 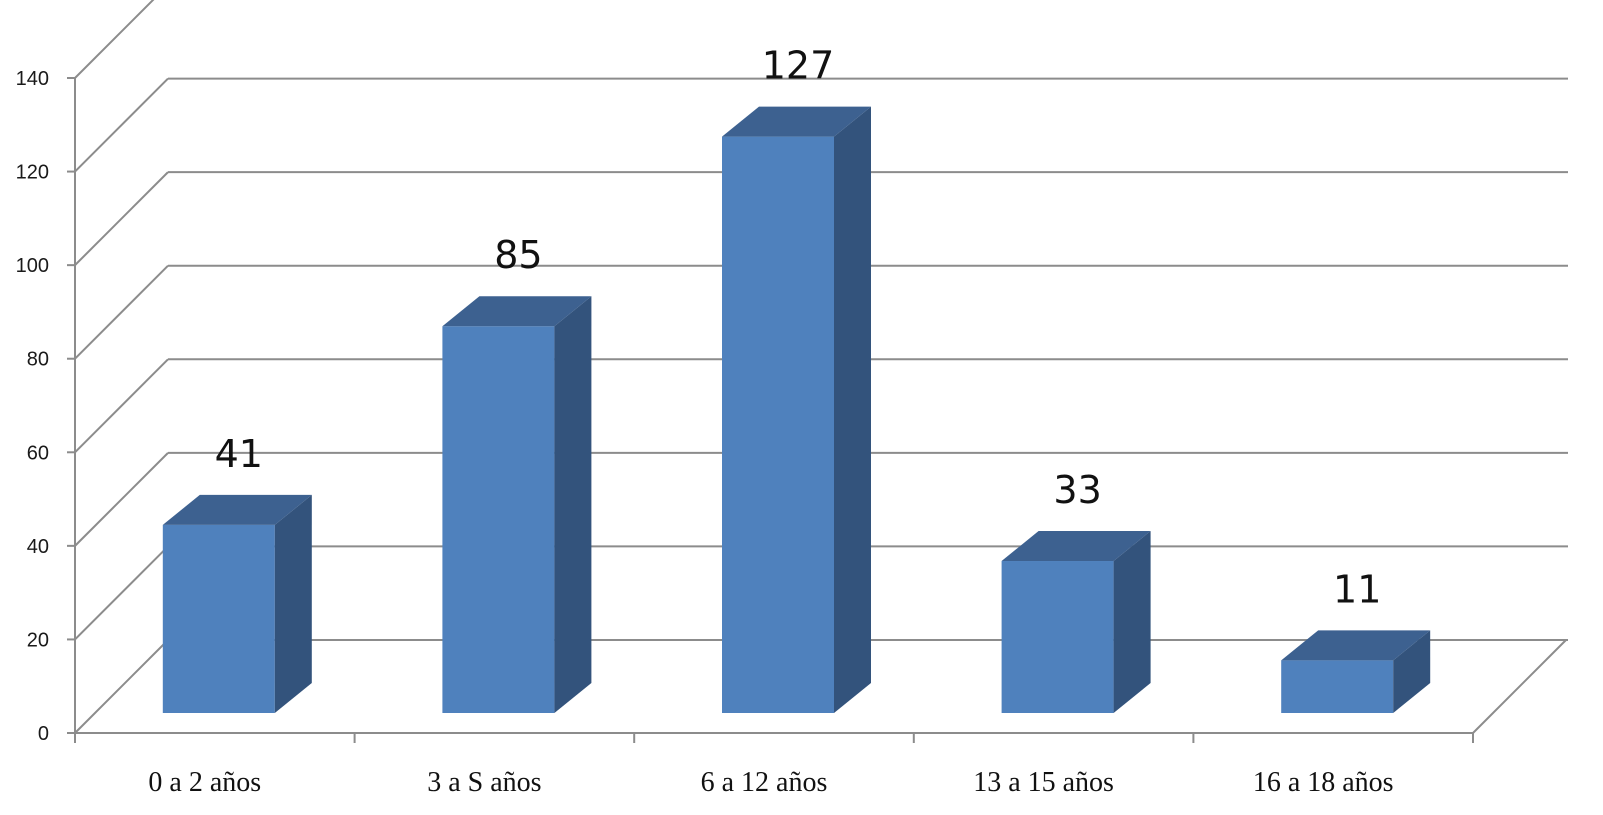 I want to click on data-label: 11, so click(x=1357, y=589).